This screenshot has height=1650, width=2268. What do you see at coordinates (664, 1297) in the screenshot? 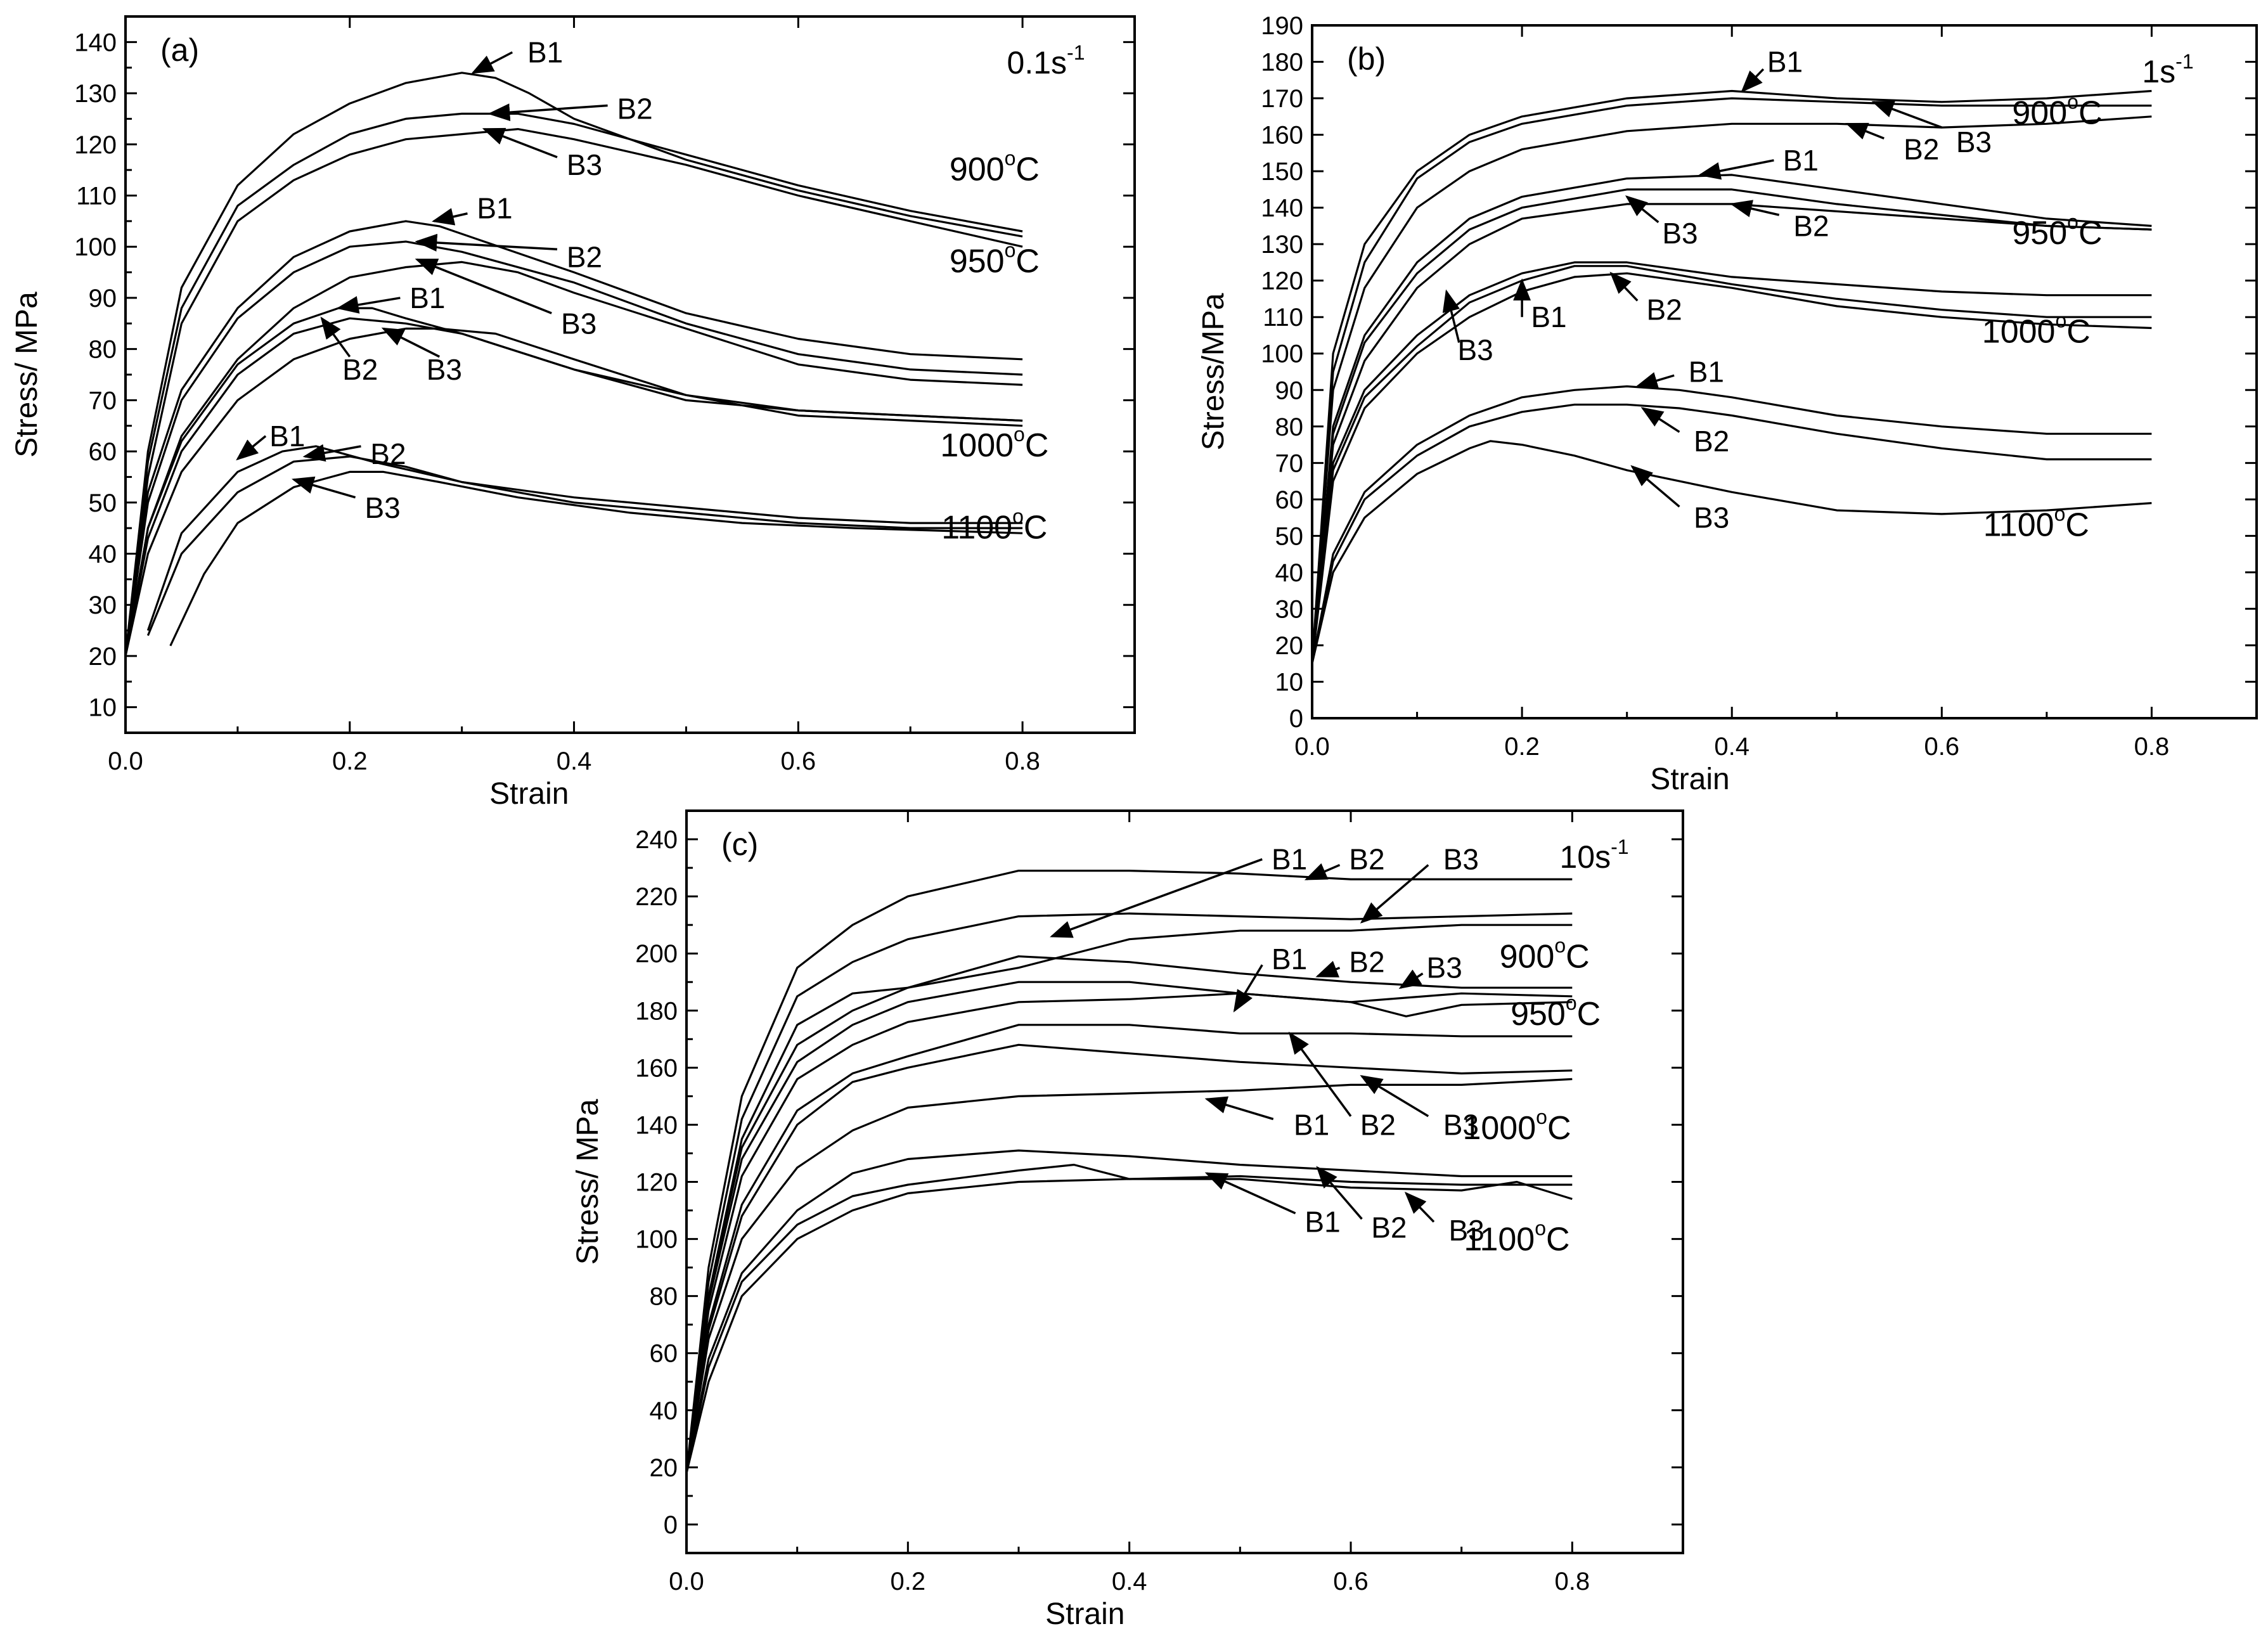
I see `panel-c-y-tick-label: 80` at bounding box center [664, 1297].